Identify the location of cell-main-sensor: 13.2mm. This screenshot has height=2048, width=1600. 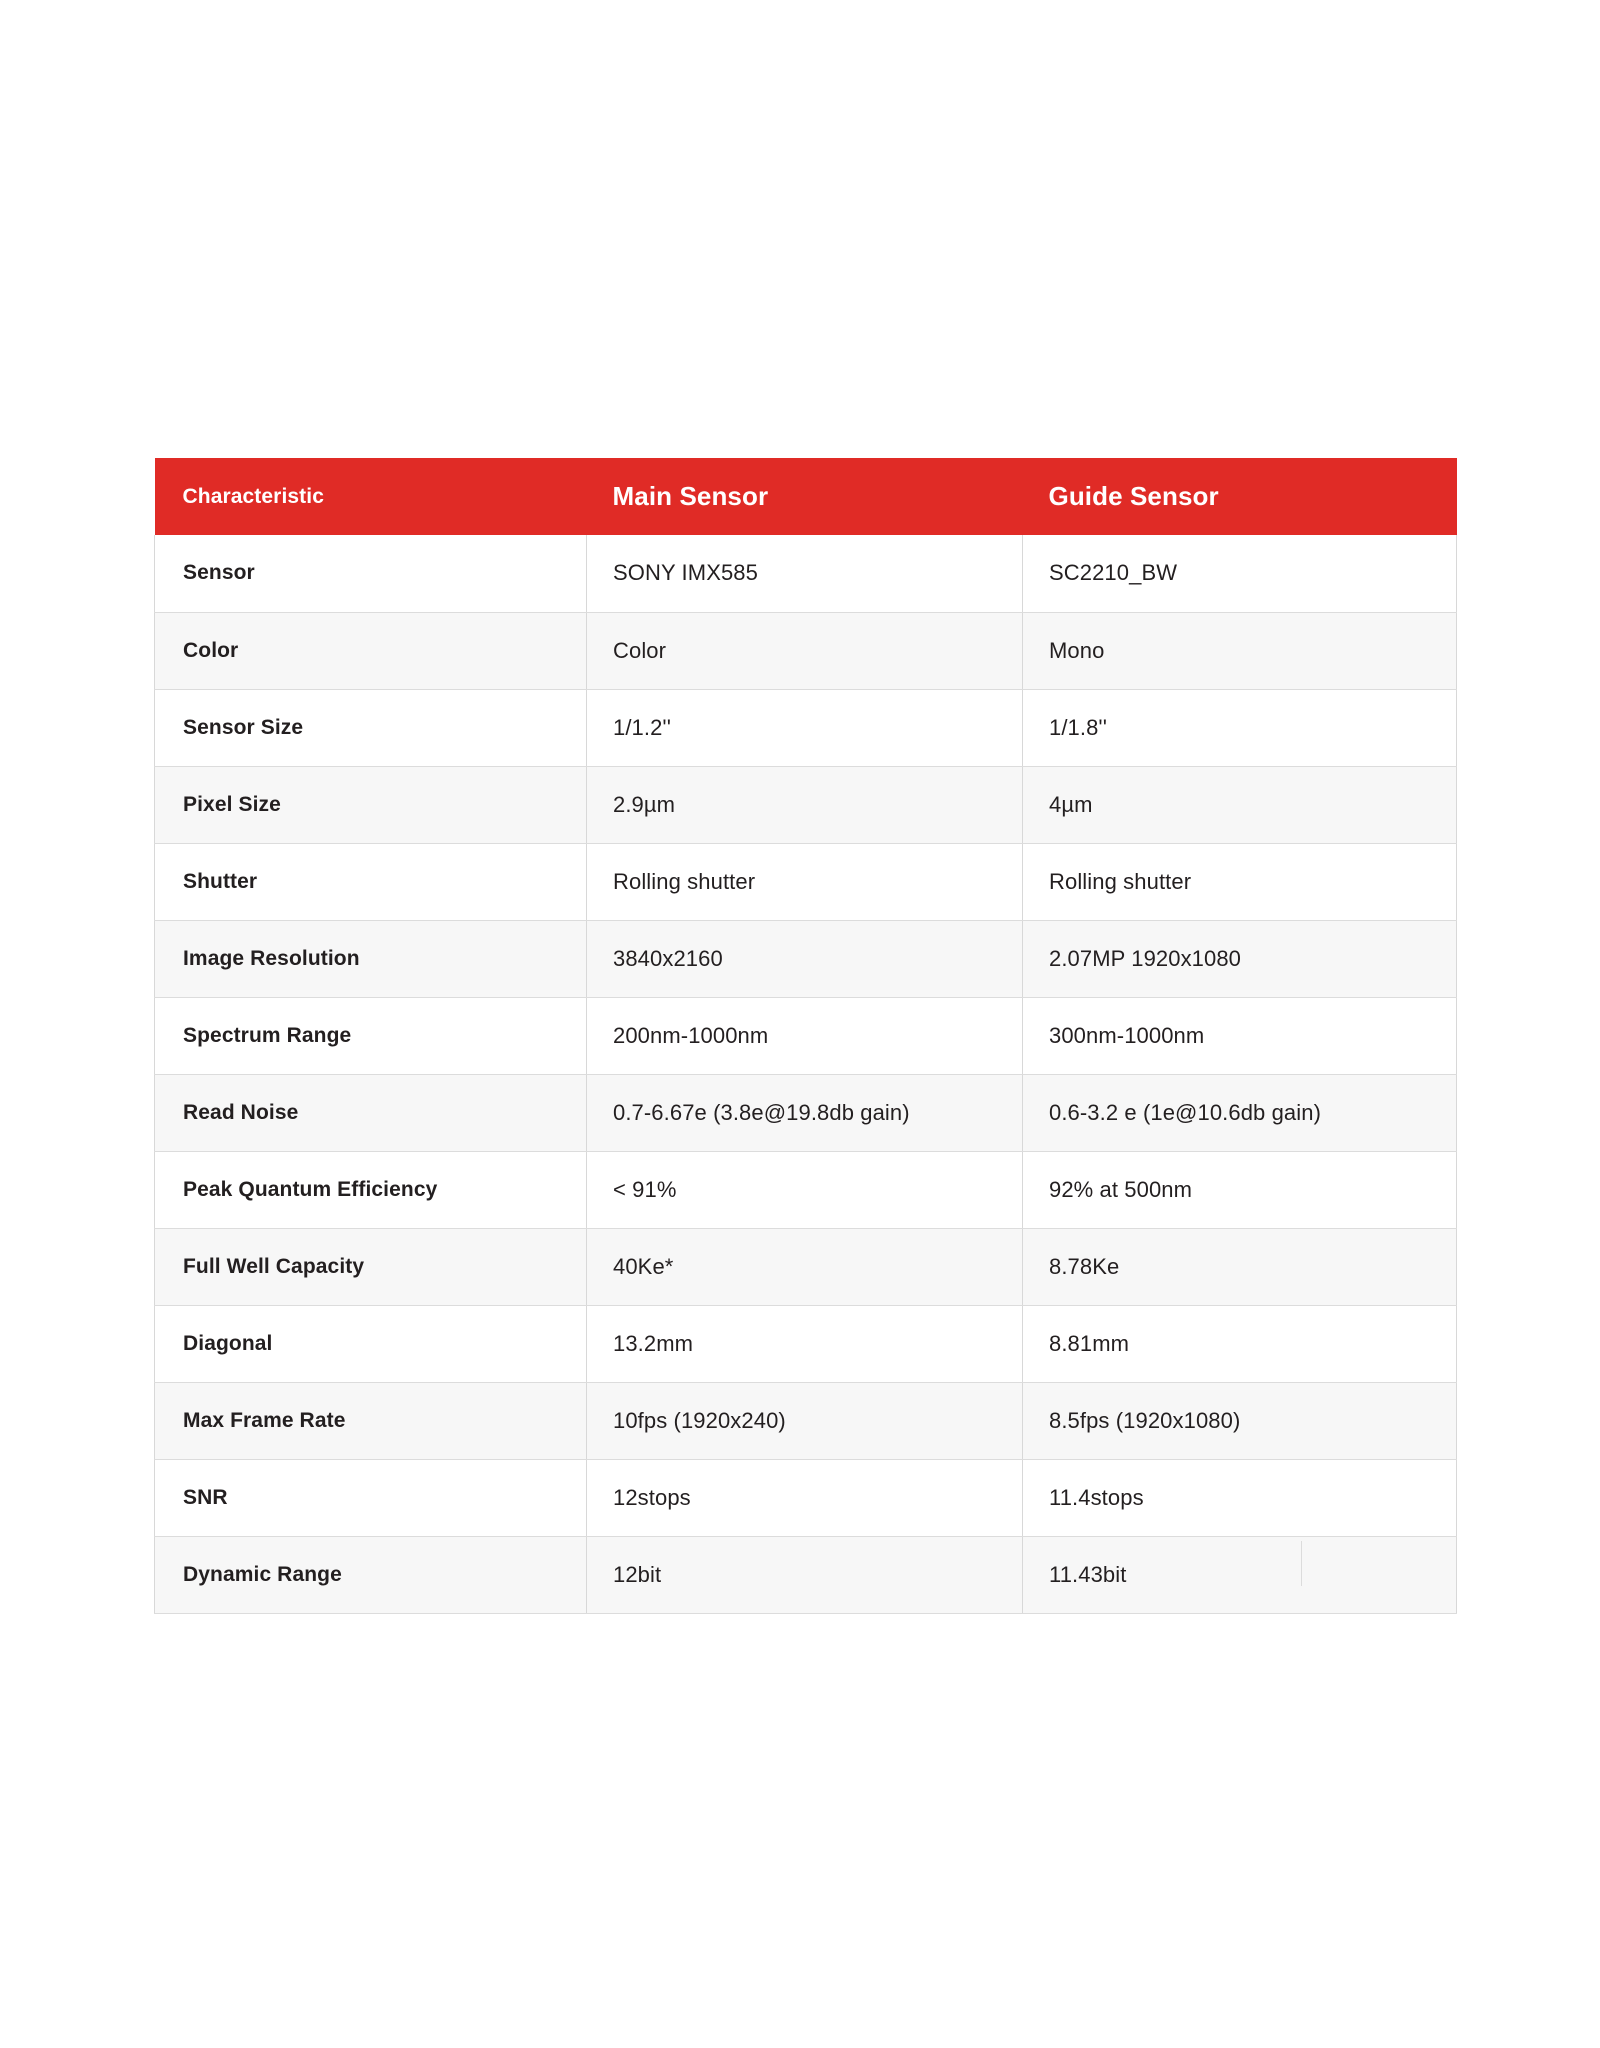
(804, 1344).